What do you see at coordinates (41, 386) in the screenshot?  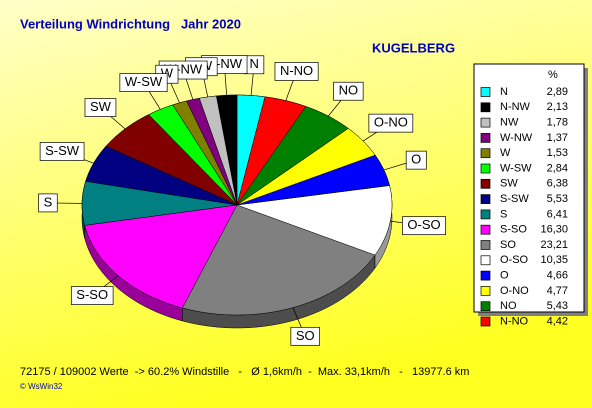 I see `copyright: © WsWin32` at bounding box center [41, 386].